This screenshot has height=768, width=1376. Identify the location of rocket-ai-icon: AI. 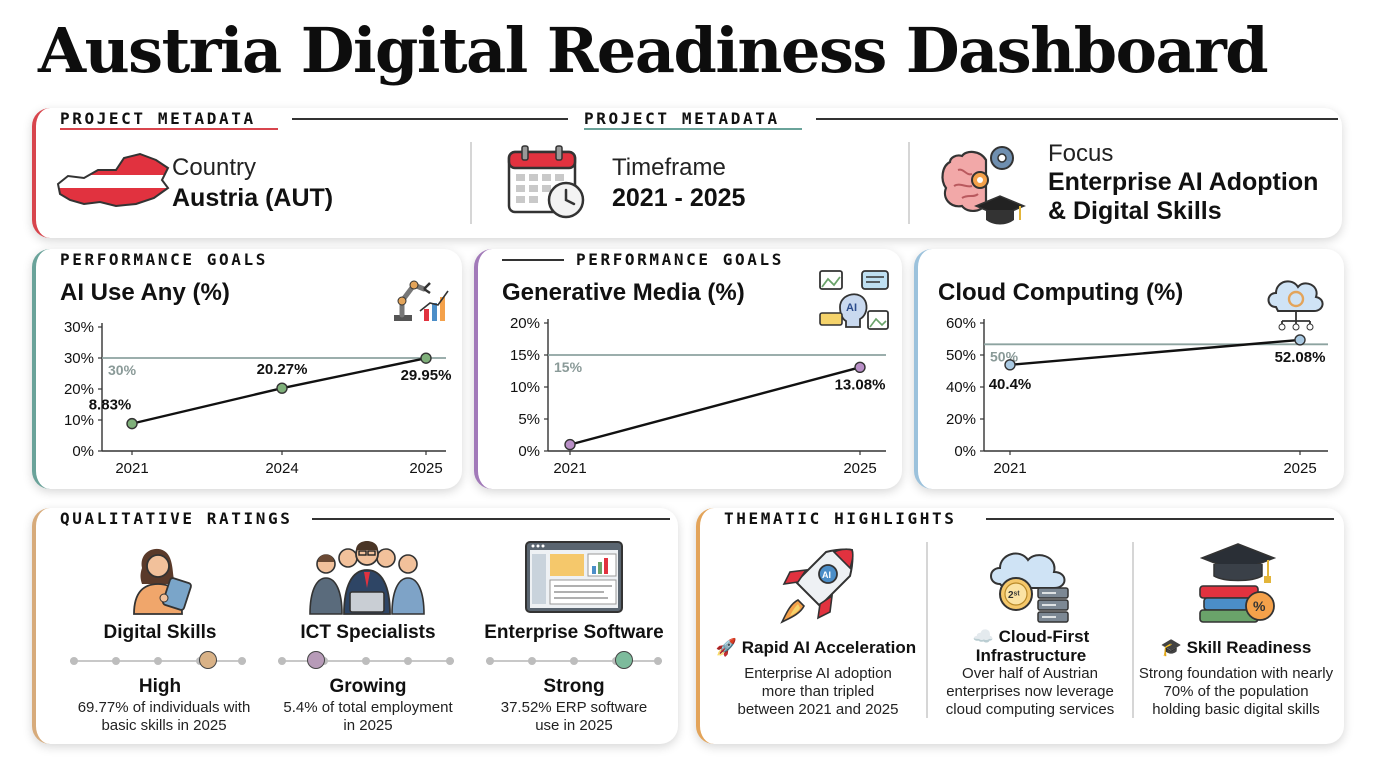
(817, 586).